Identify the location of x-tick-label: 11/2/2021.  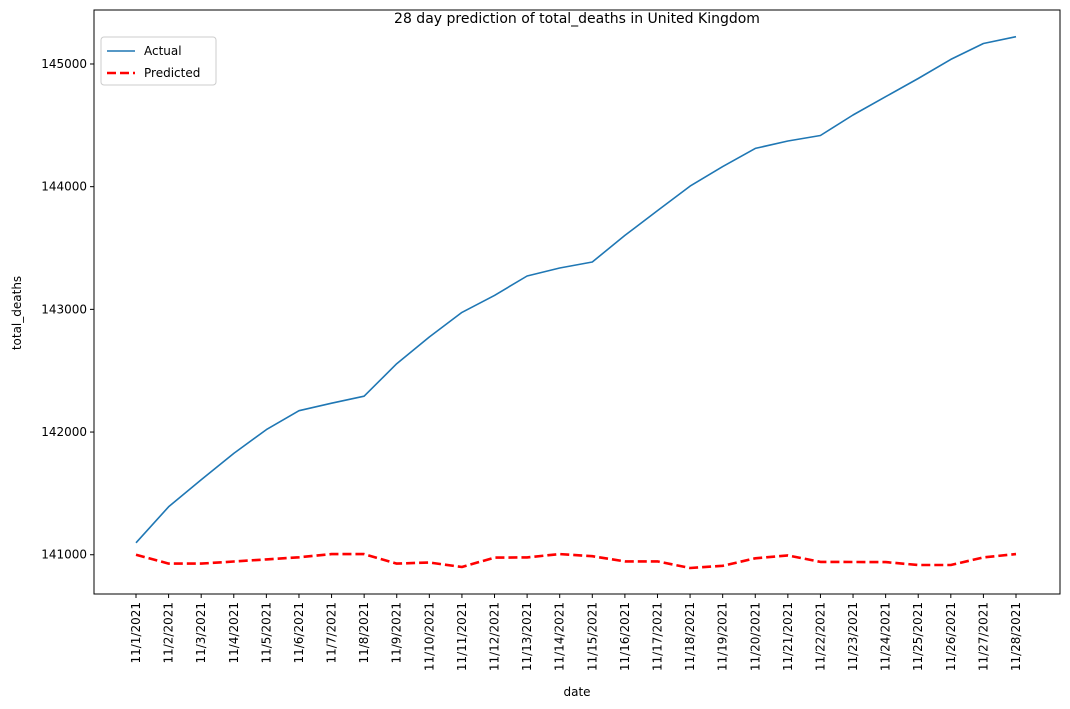
(169, 633).